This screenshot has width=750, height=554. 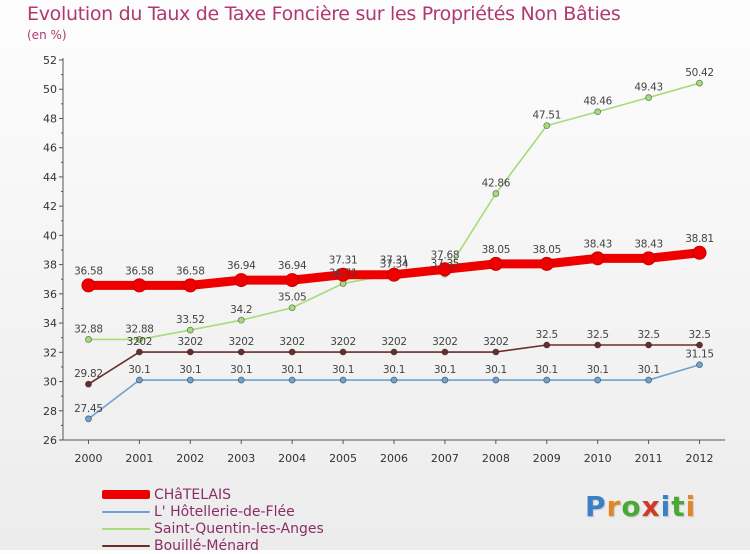 What do you see at coordinates (648, 88) in the screenshot?
I see `data-label: 49.43` at bounding box center [648, 88].